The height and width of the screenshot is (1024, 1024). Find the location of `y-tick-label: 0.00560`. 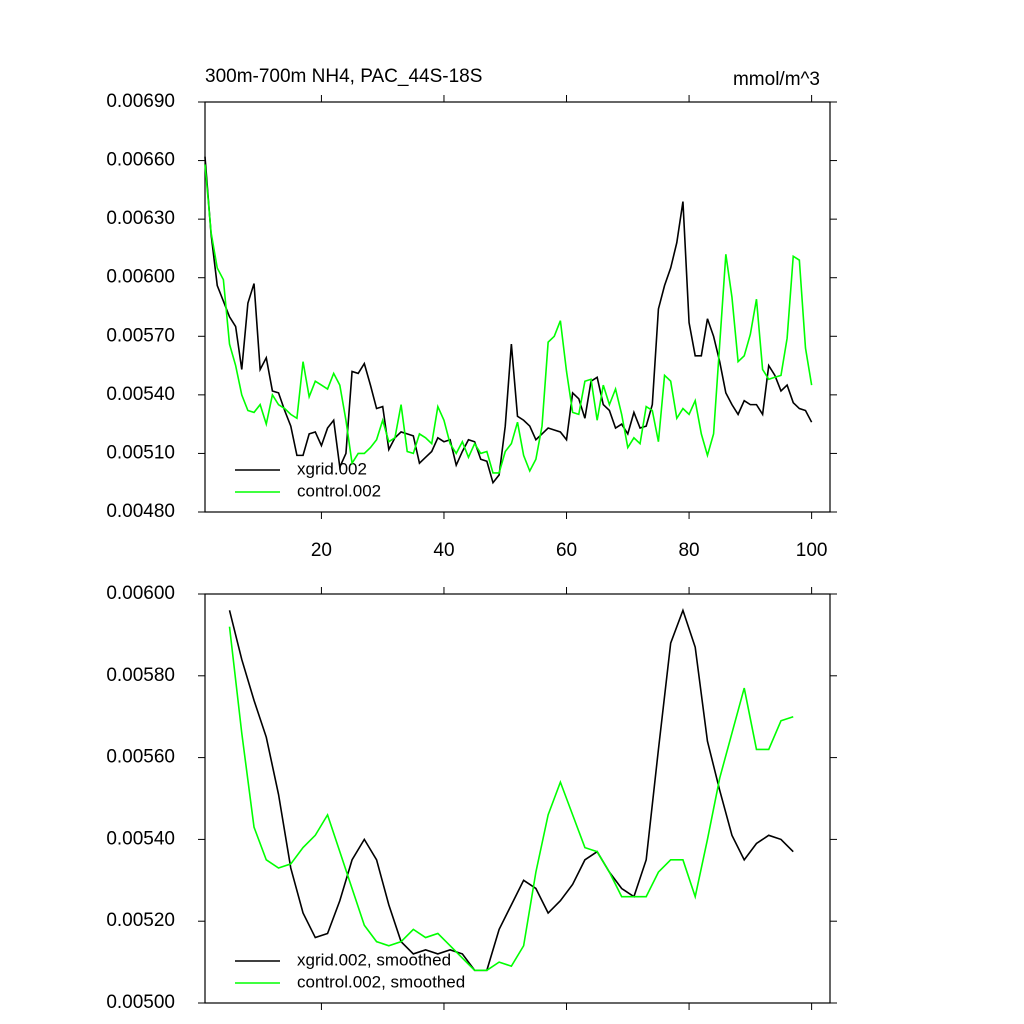

y-tick-label: 0.00560 is located at coordinates (140, 757).